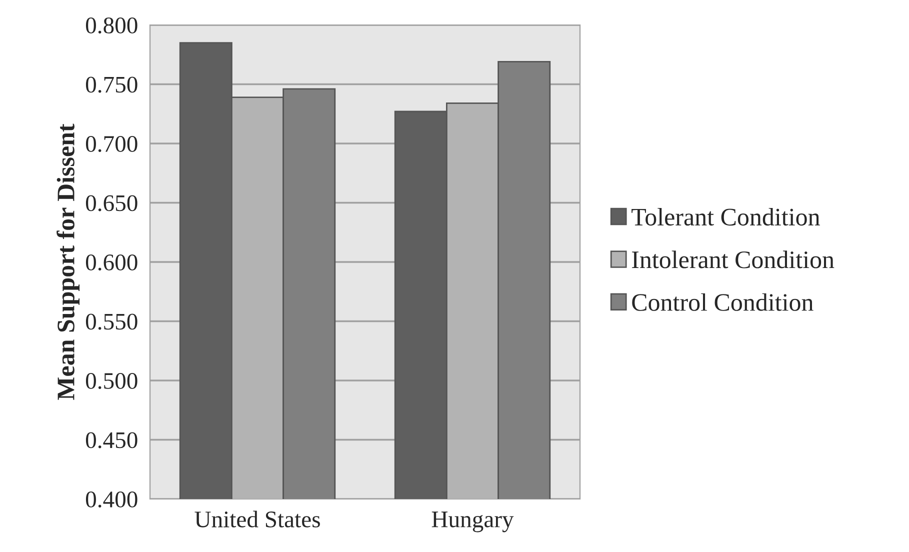 This screenshot has width=909, height=552. Describe the element at coordinates (726, 217) in the screenshot. I see `legend-label: Tolerant Condition` at that location.